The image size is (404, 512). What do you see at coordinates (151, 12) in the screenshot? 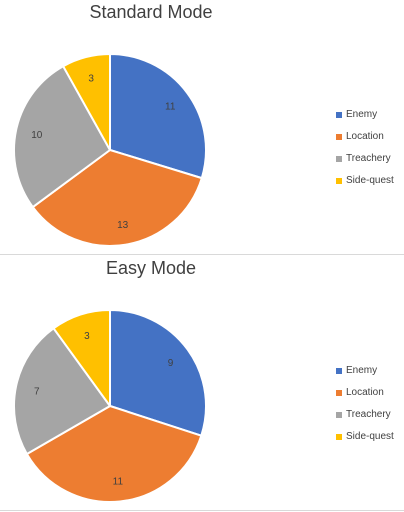
I see `chart-title: Standard Mode` at bounding box center [151, 12].